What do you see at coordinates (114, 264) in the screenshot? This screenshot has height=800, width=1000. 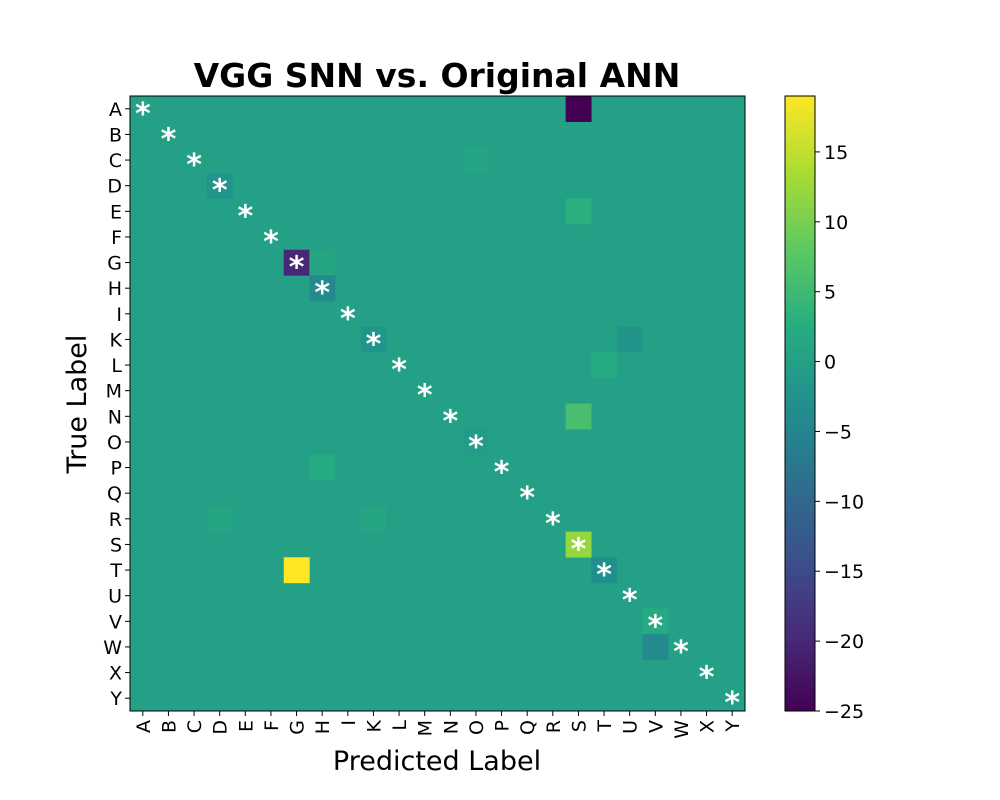 I see `y-tick-label: G` at bounding box center [114, 264].